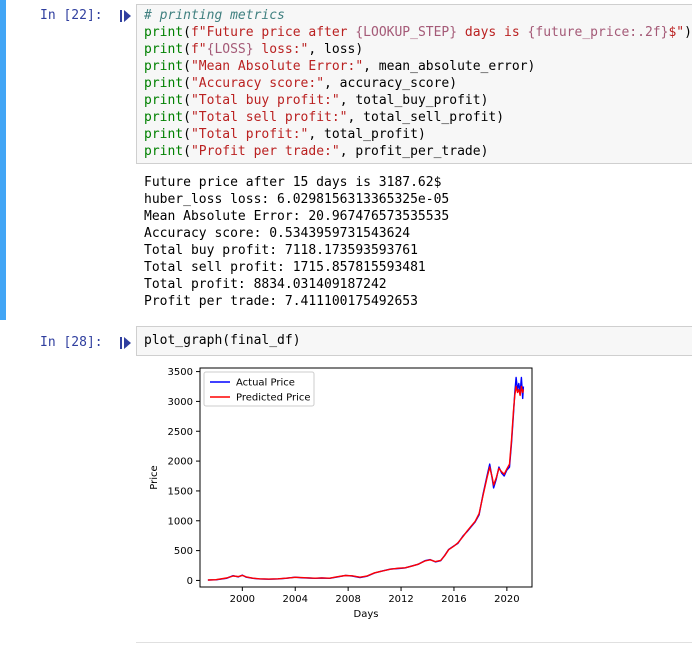 The height and width of the screenshot is (646, 692). I want to click on legend-box, so click(259, 389).